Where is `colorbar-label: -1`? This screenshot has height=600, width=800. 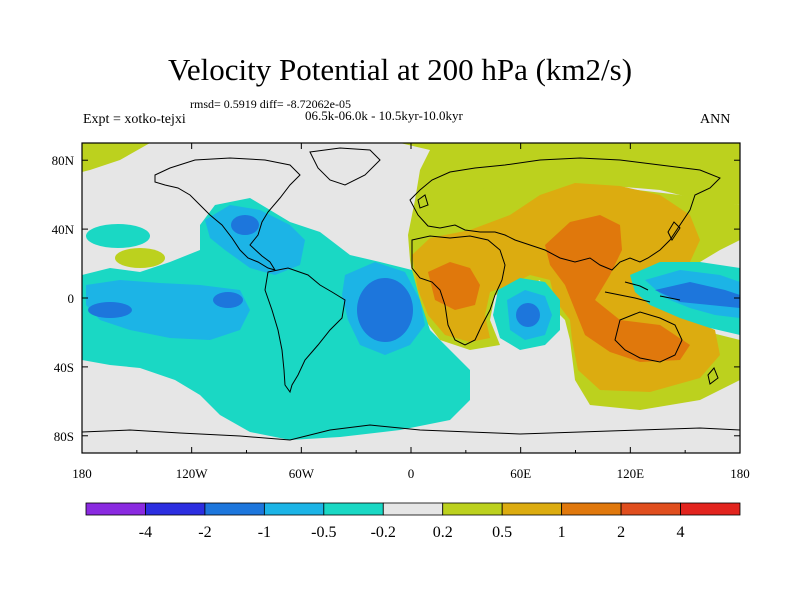 colorbar-label: -1 is located at coordinates (264, 532).